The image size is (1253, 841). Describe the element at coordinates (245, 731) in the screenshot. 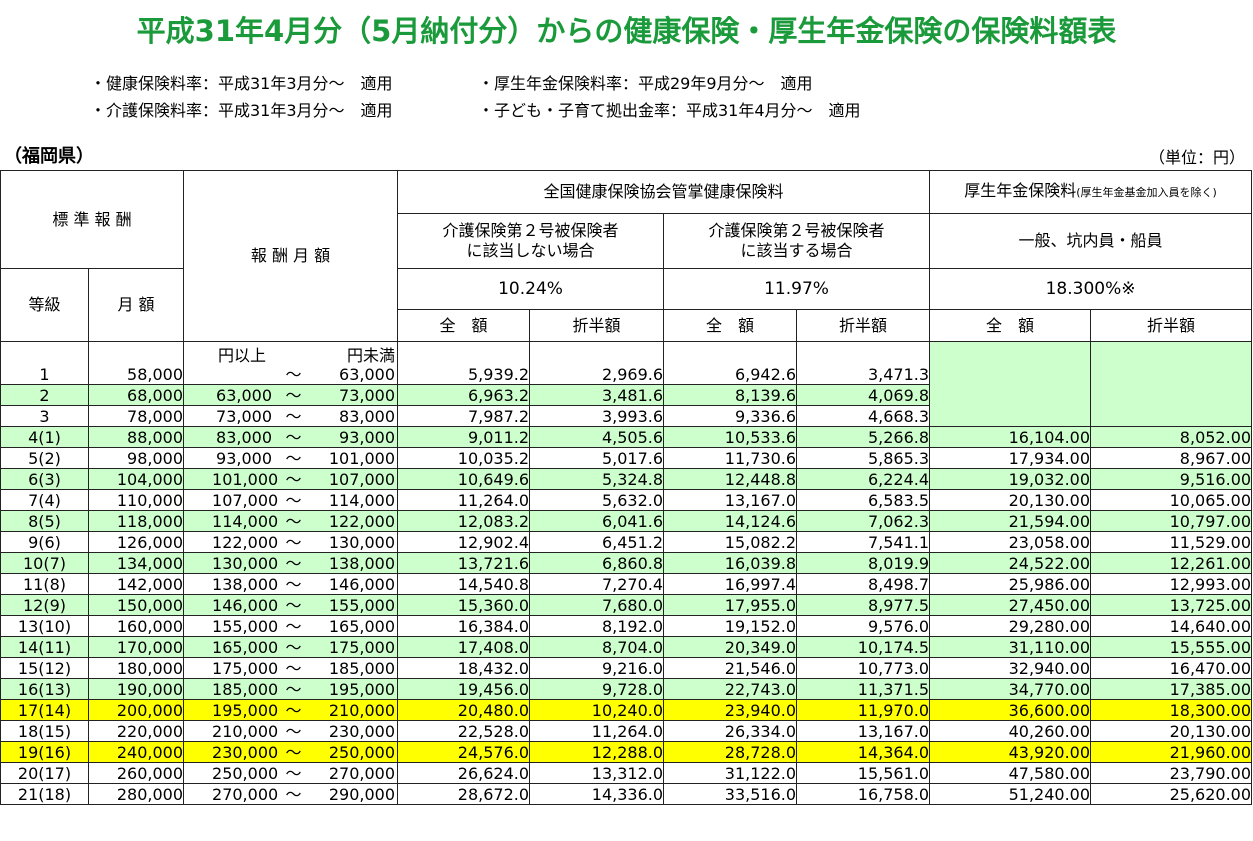

I see `range-from: 210,000` at that location.